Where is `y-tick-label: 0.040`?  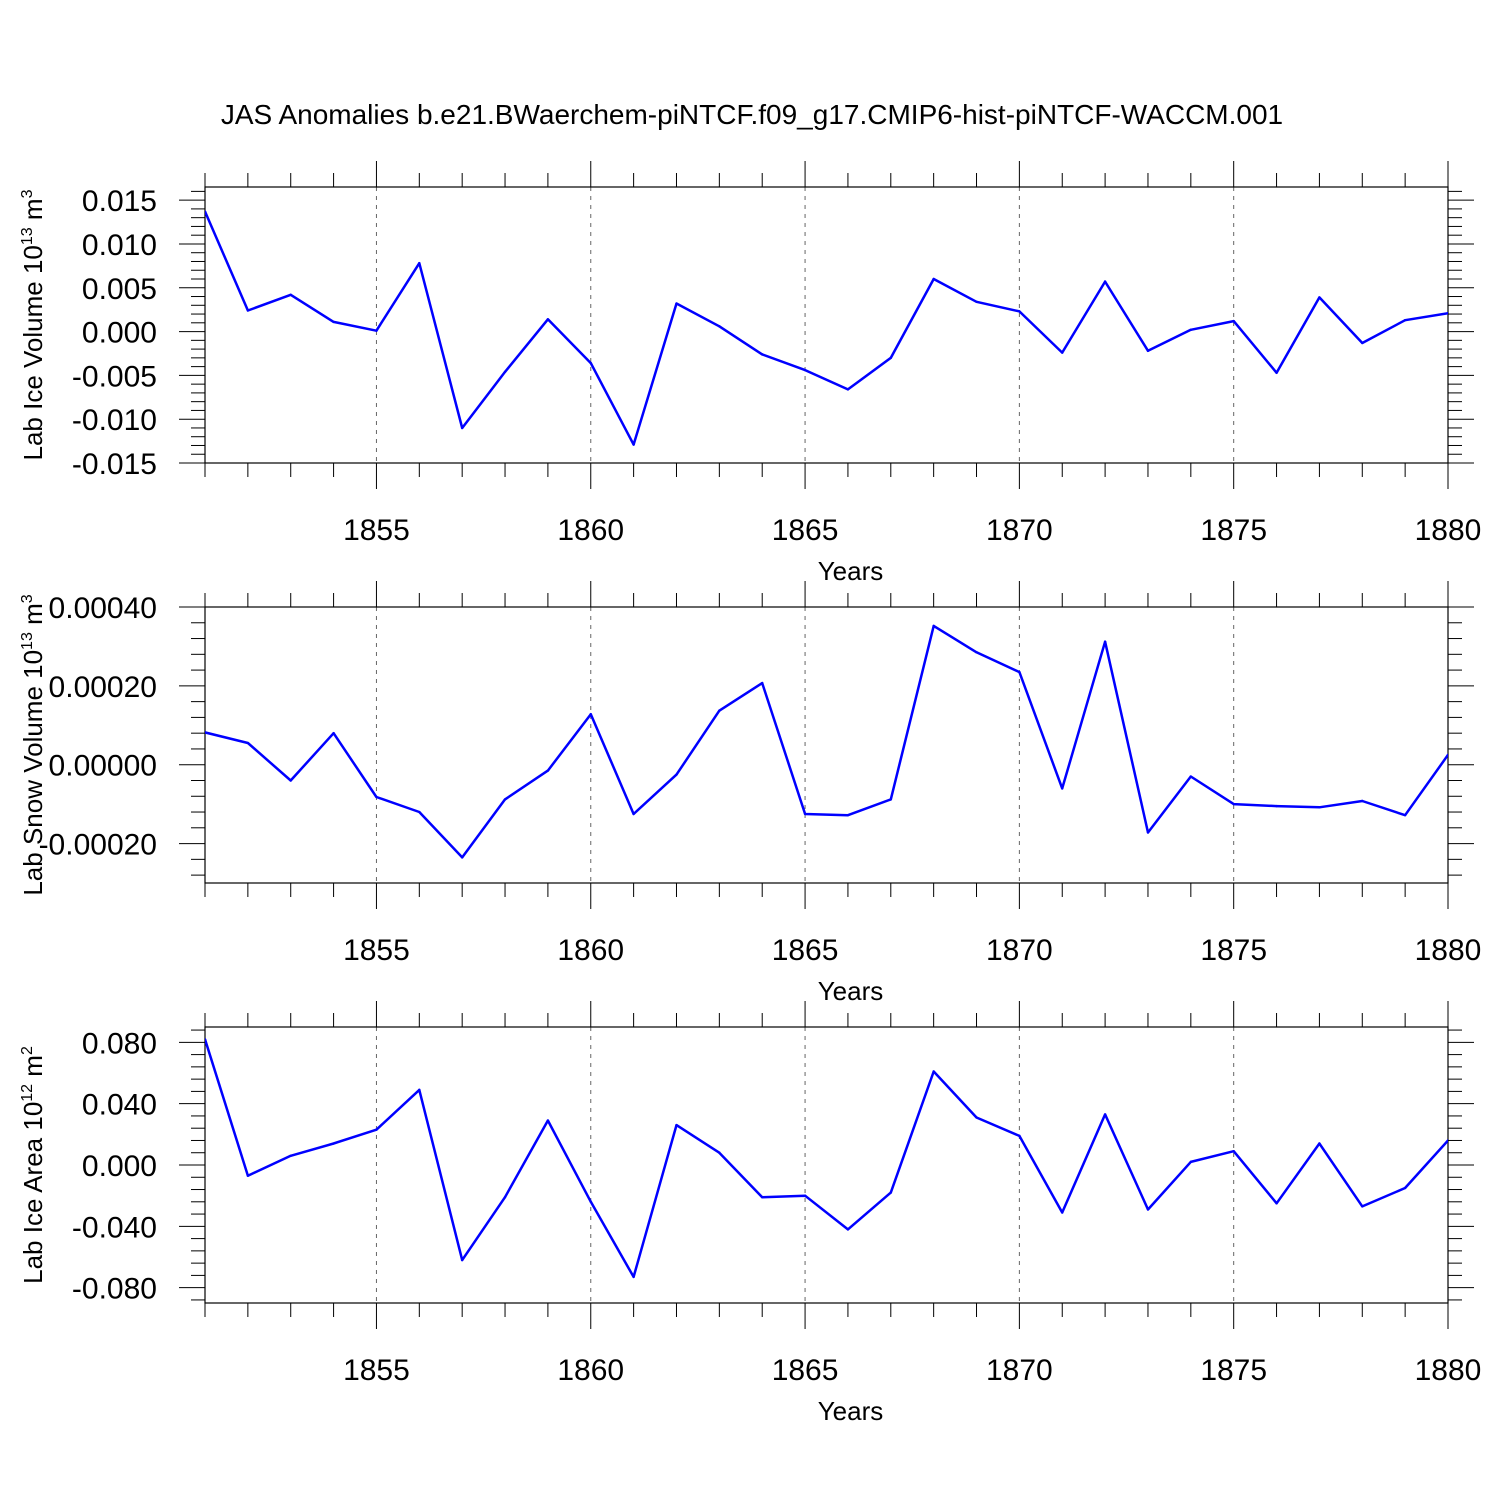 y-tick-label: 0.040 is located at coordinates (119, 1105).